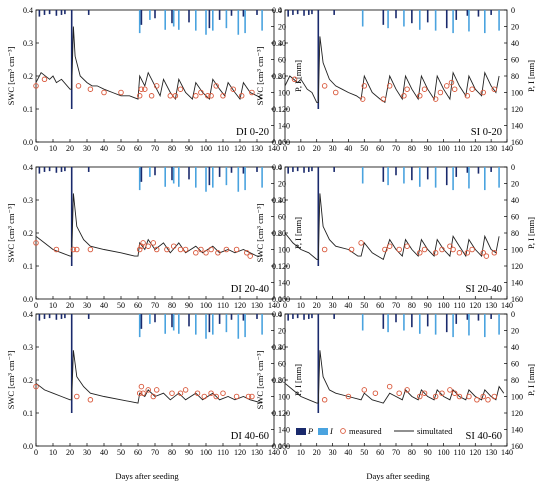 This screenshot has height=483, width=550. I want to click on y-right-tick-label: 140, so click(517, 126).